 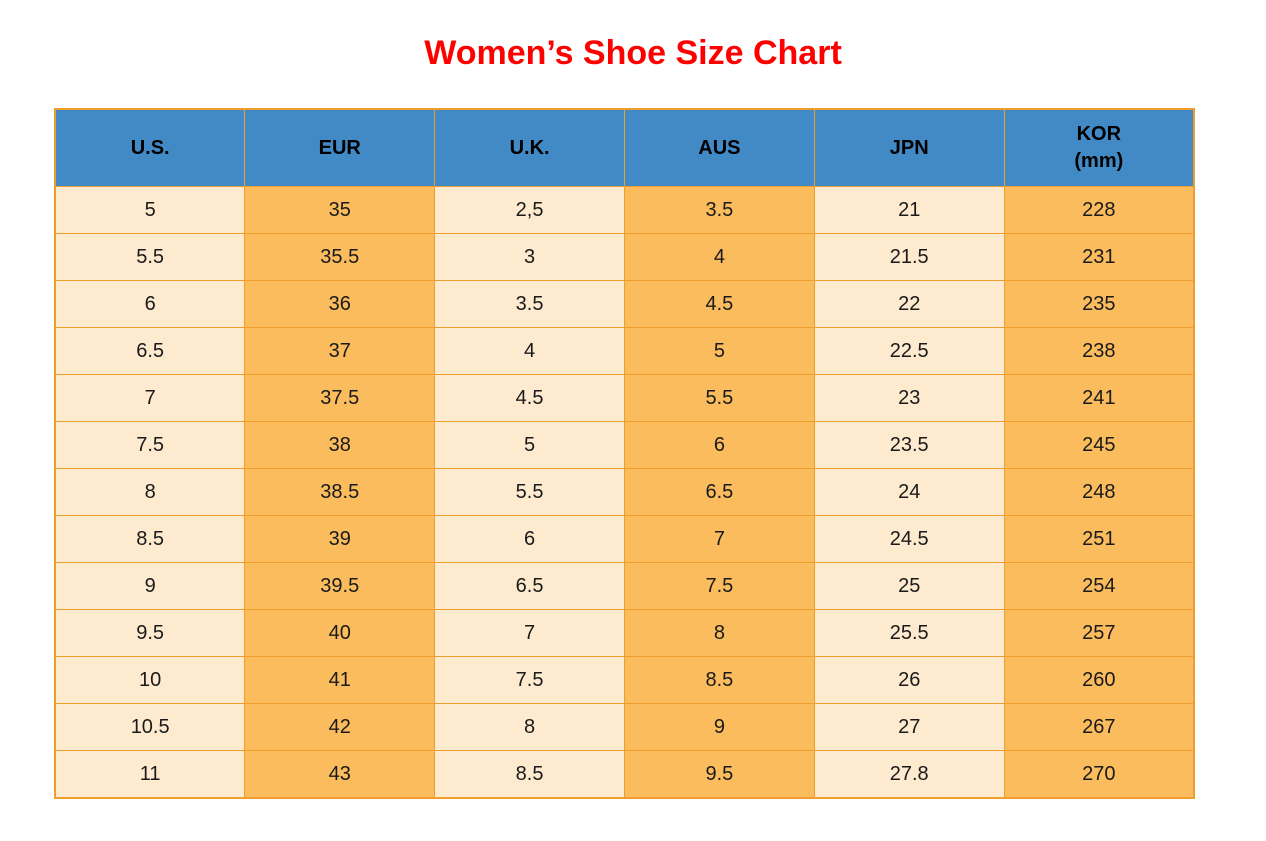 I want to click on table-cell: 38, so click(x=340, y=445).